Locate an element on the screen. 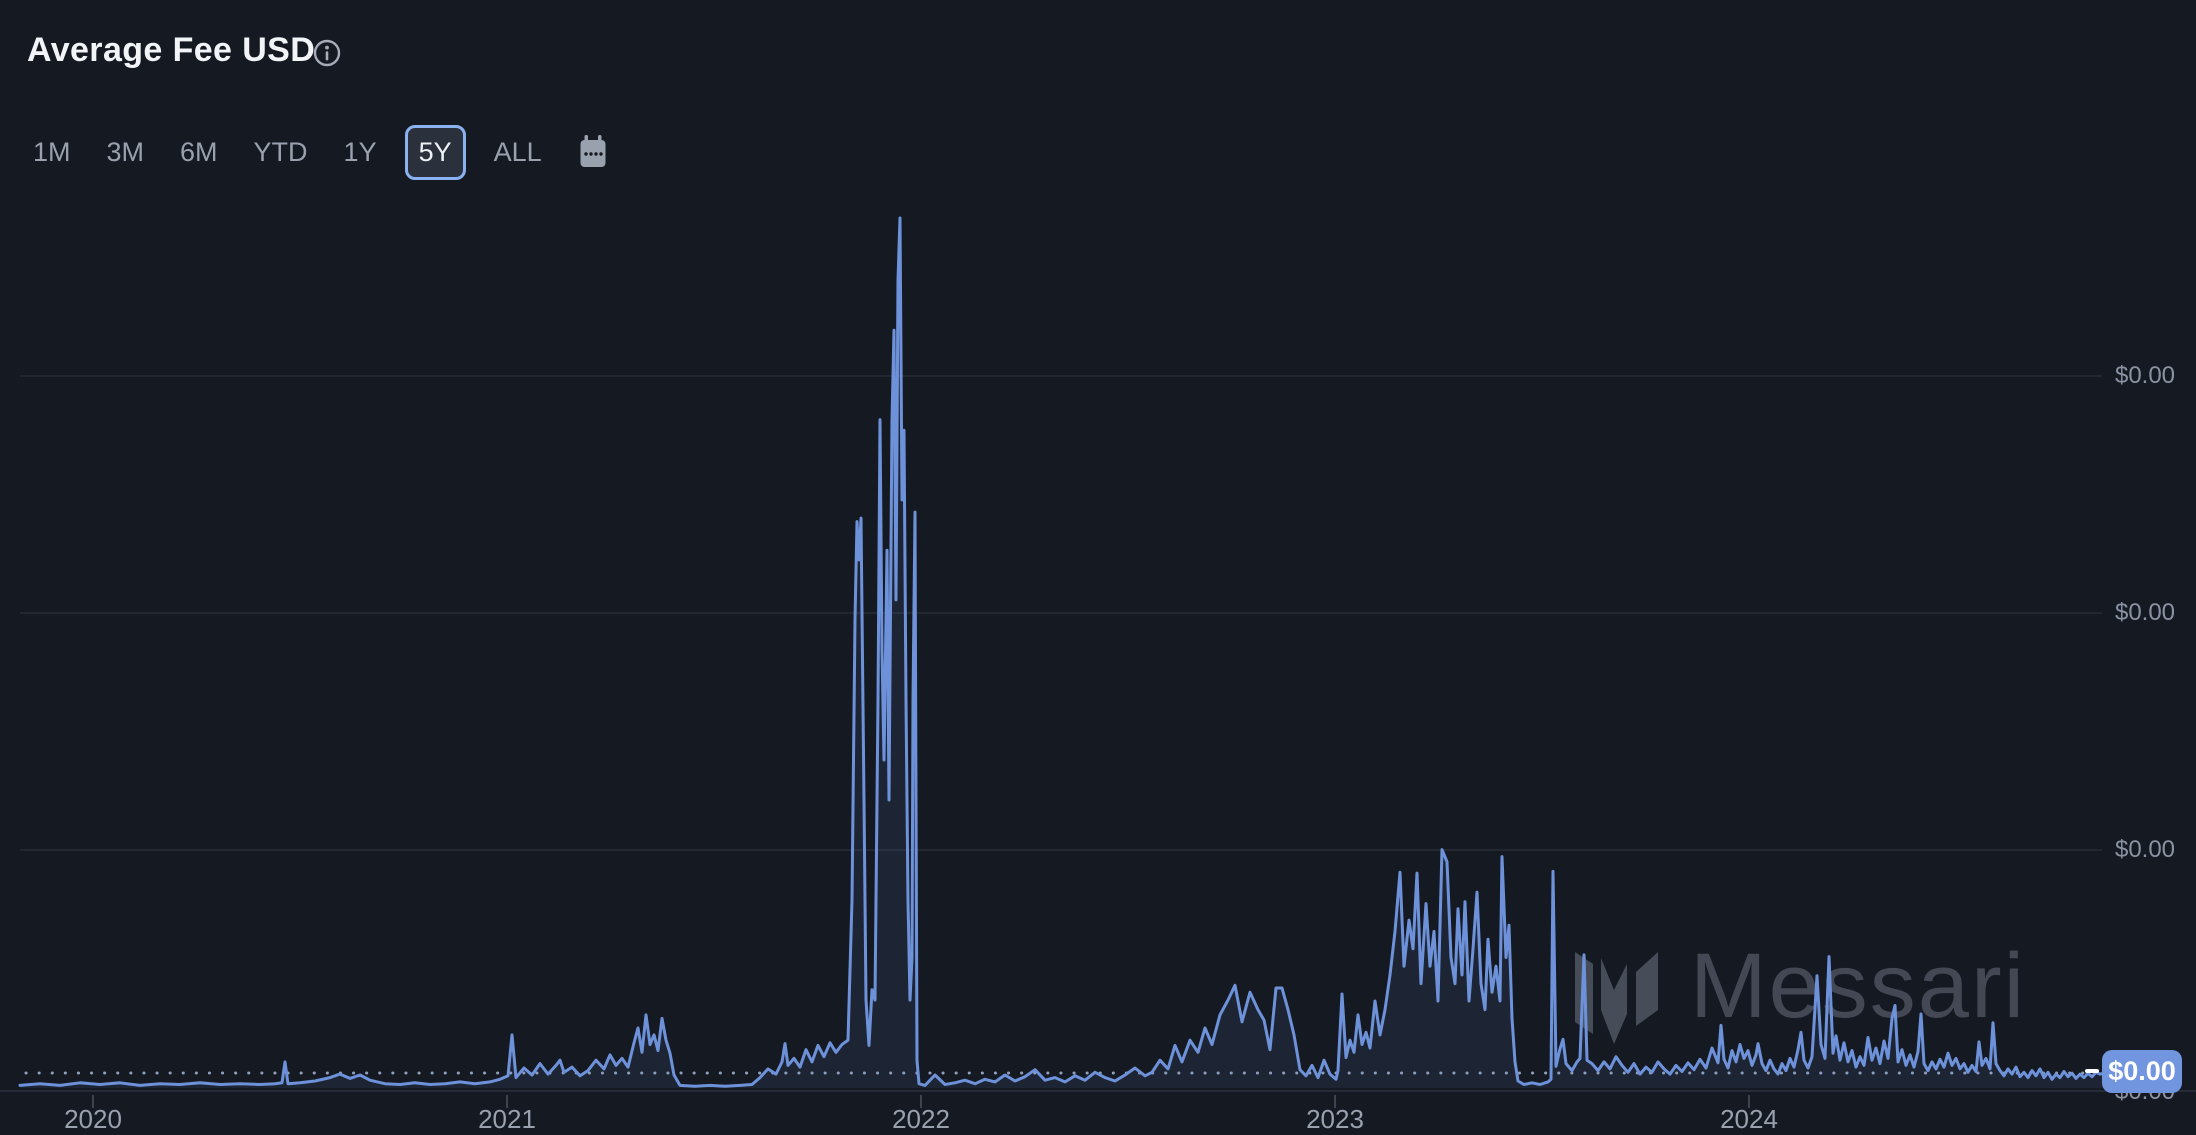  range-button-6m: 6M is located at coordinates (199, 151).